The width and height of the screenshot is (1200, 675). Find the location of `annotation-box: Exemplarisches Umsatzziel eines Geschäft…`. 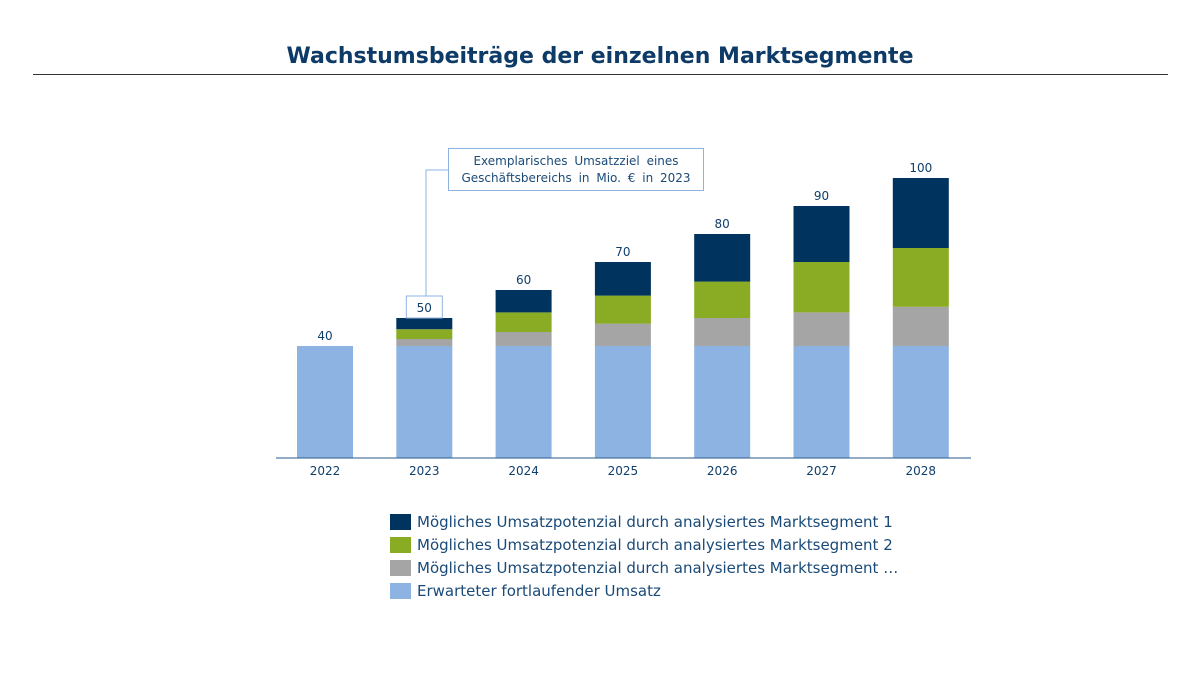

annotation-box: Exemplarisches Umsatzziel eines Geschäft… is located at coordinates (576, 169).